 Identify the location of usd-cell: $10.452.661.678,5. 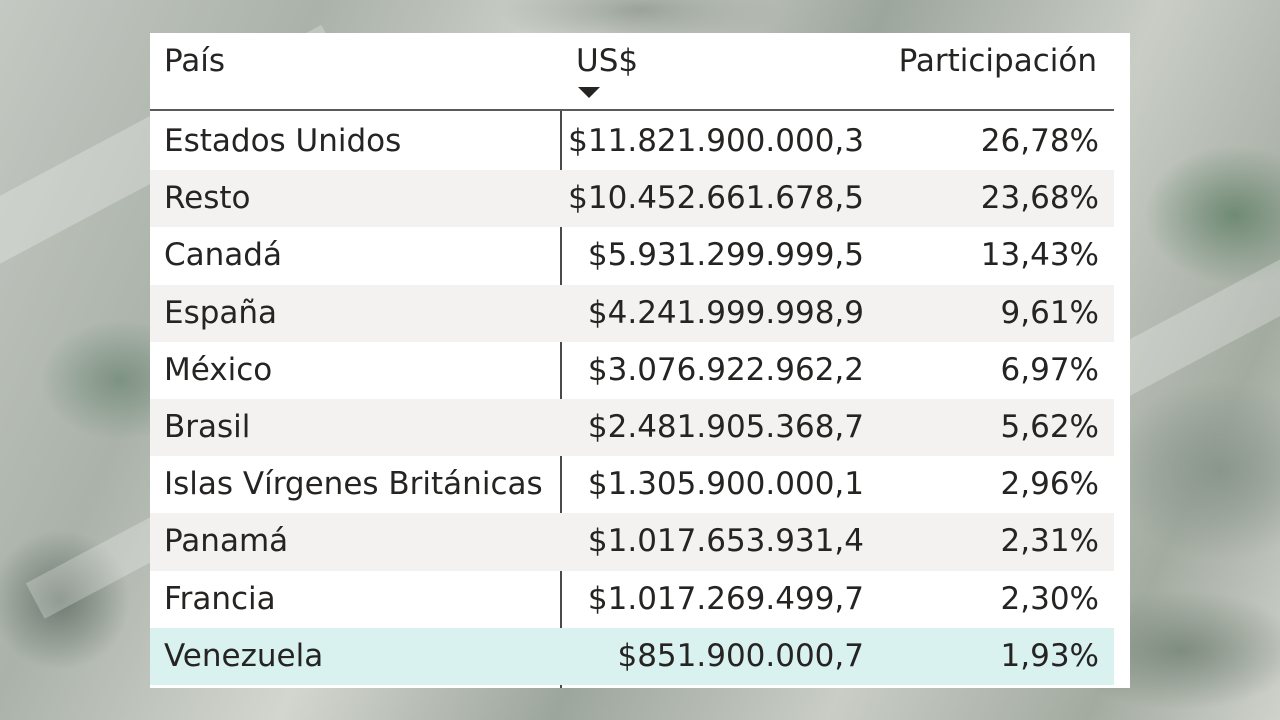
(716, 198).